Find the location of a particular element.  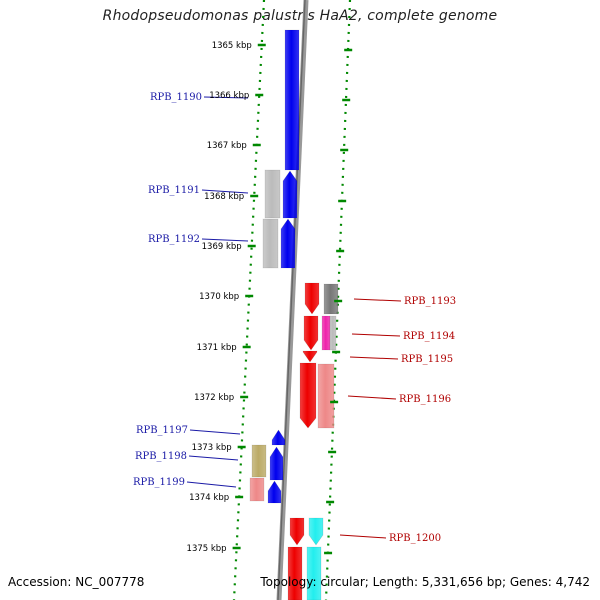

gene-label-reverse: RPB_1195 is located at coordinates (427, 359).